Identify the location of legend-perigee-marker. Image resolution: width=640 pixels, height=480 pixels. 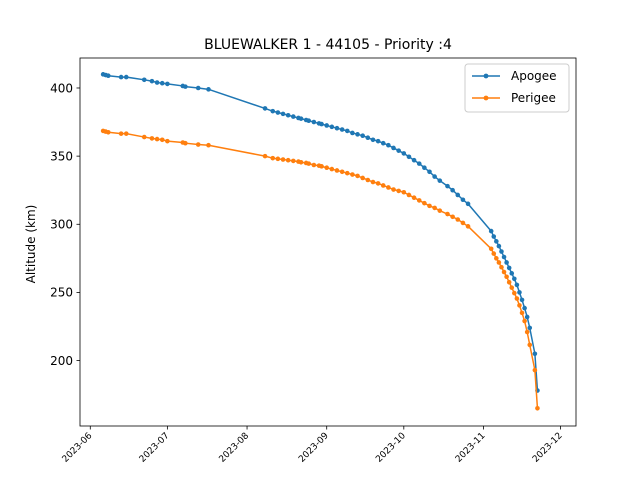
(486, 98).